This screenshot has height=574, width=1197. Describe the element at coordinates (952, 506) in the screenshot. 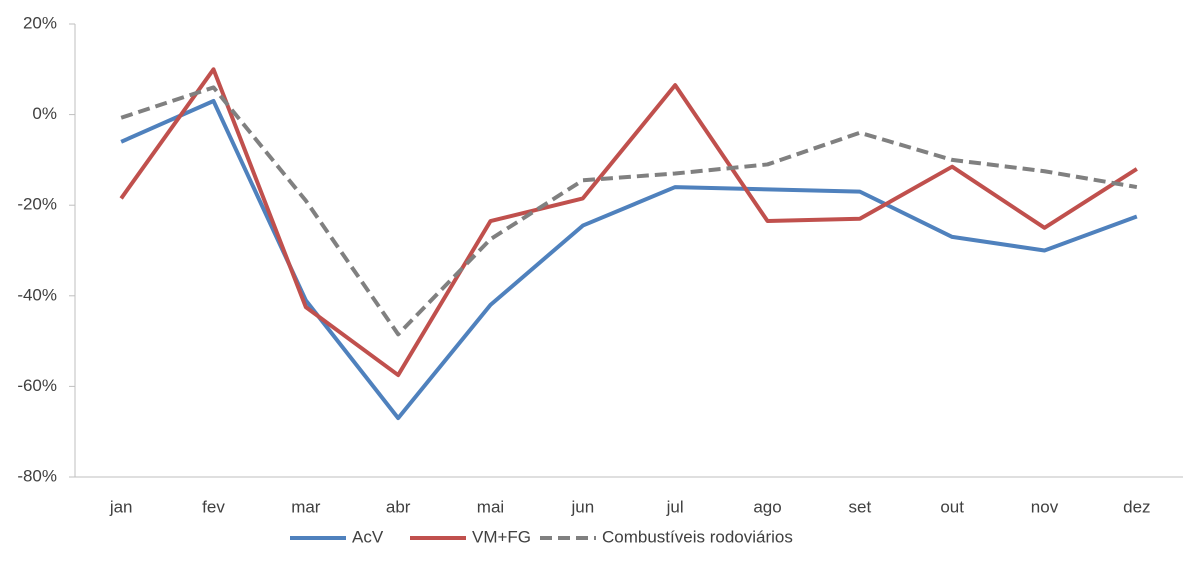

I see `x-tick-label: out` at that location.